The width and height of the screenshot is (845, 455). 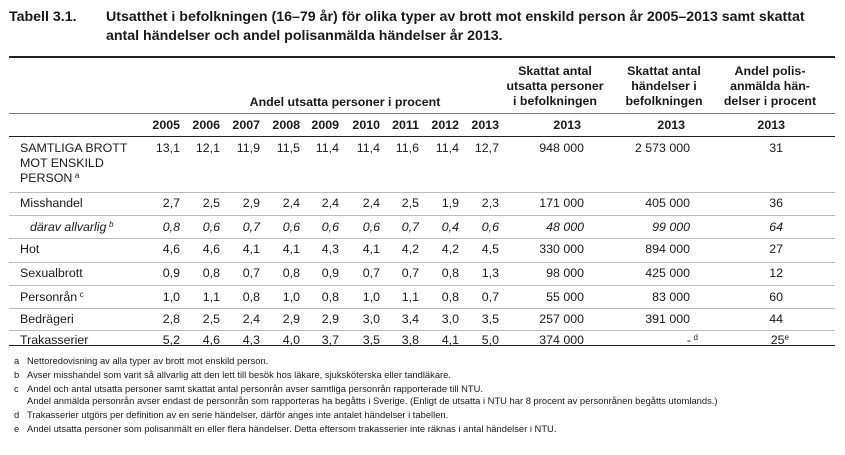 What do you see at coordinates (567, 125) in the screenshot?
I see `year-header-persons: 2013` at bounding box center [567, 125].